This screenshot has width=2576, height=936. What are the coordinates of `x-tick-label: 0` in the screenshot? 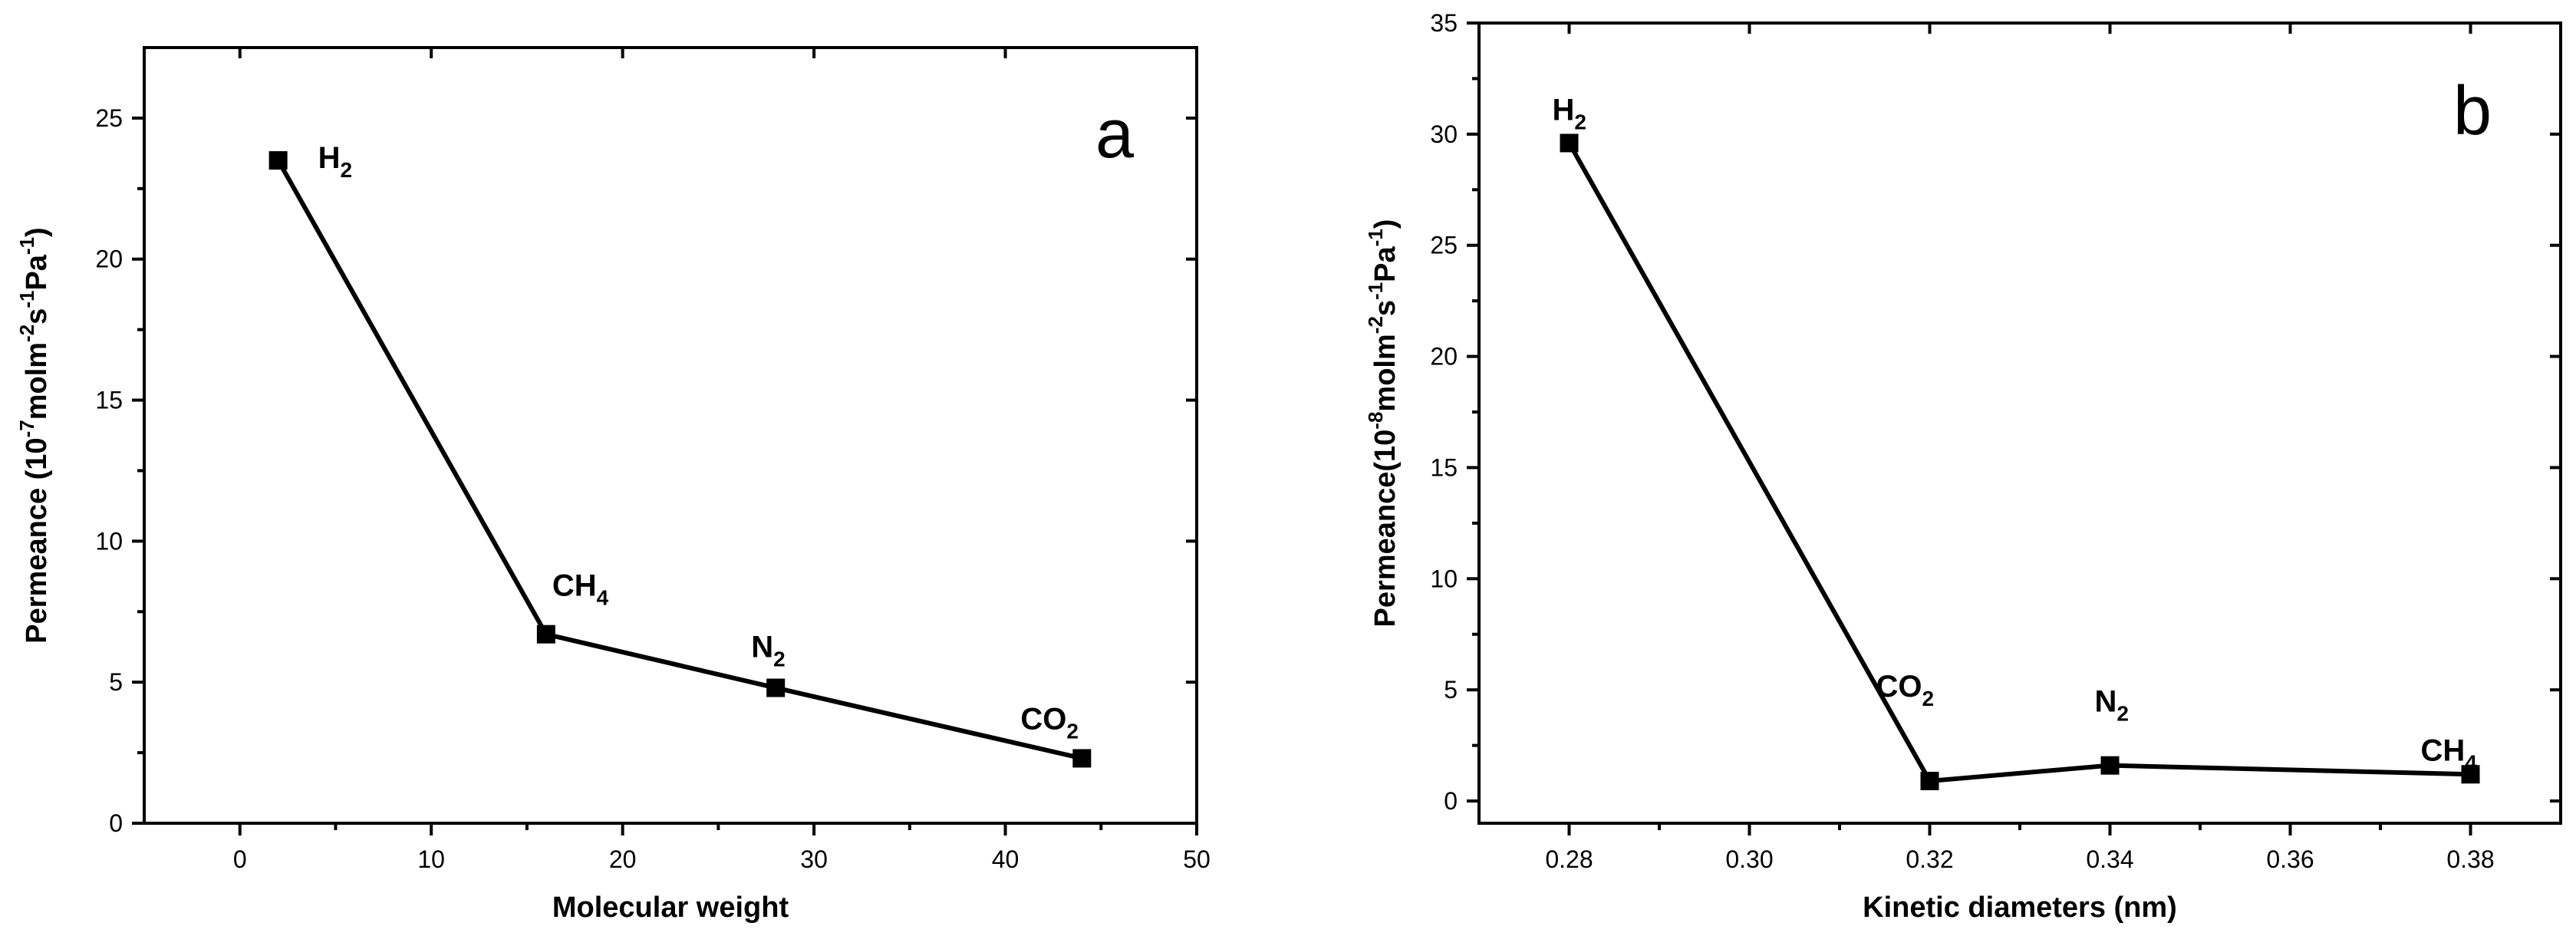 It's located at (240, 859).